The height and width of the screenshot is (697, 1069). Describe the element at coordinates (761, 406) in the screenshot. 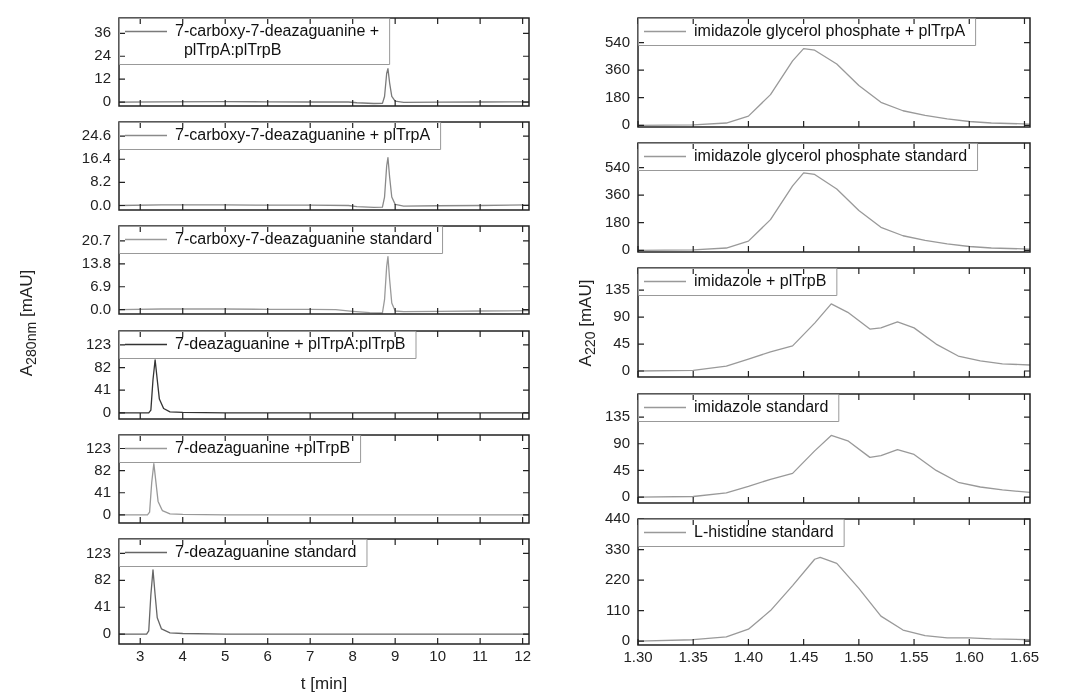

I see `series-label: imidazole standard` at that location.